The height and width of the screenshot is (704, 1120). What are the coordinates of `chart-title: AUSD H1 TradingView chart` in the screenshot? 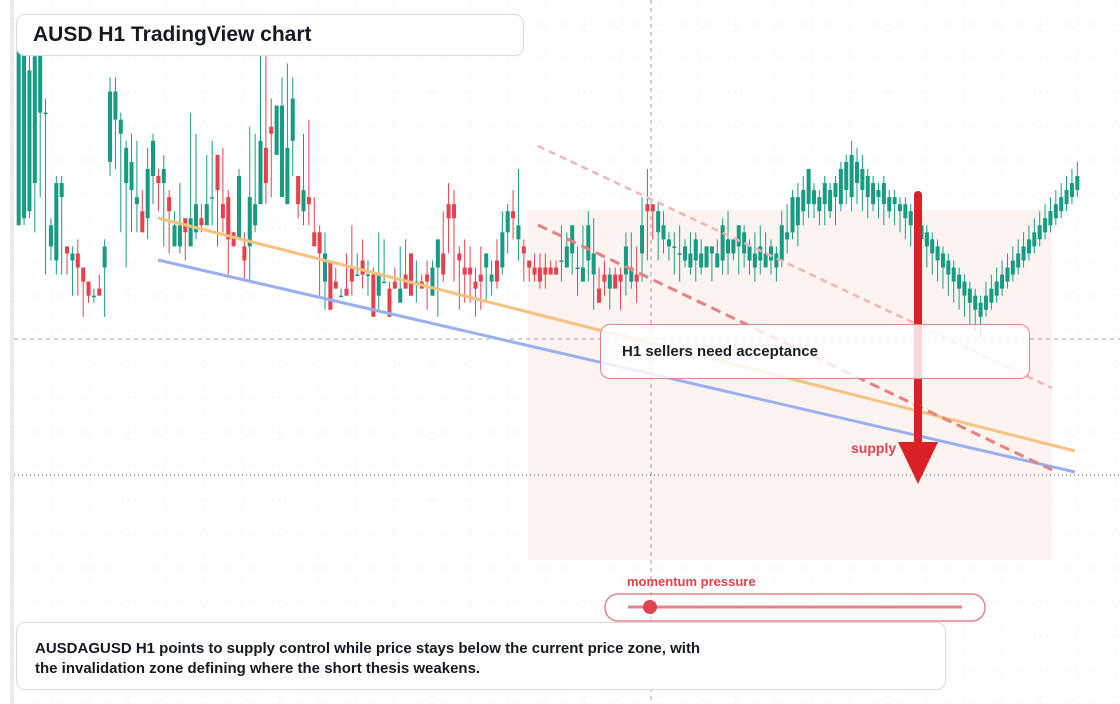 It's located at (270, 35).